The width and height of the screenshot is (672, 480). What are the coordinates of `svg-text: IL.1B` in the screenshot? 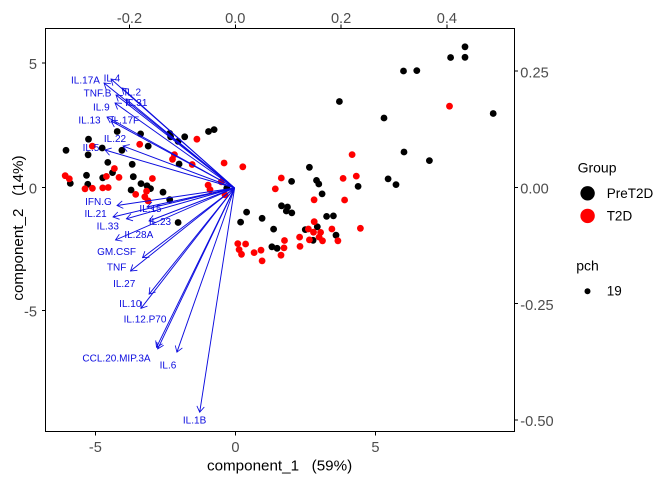 It's located at (195, 421).